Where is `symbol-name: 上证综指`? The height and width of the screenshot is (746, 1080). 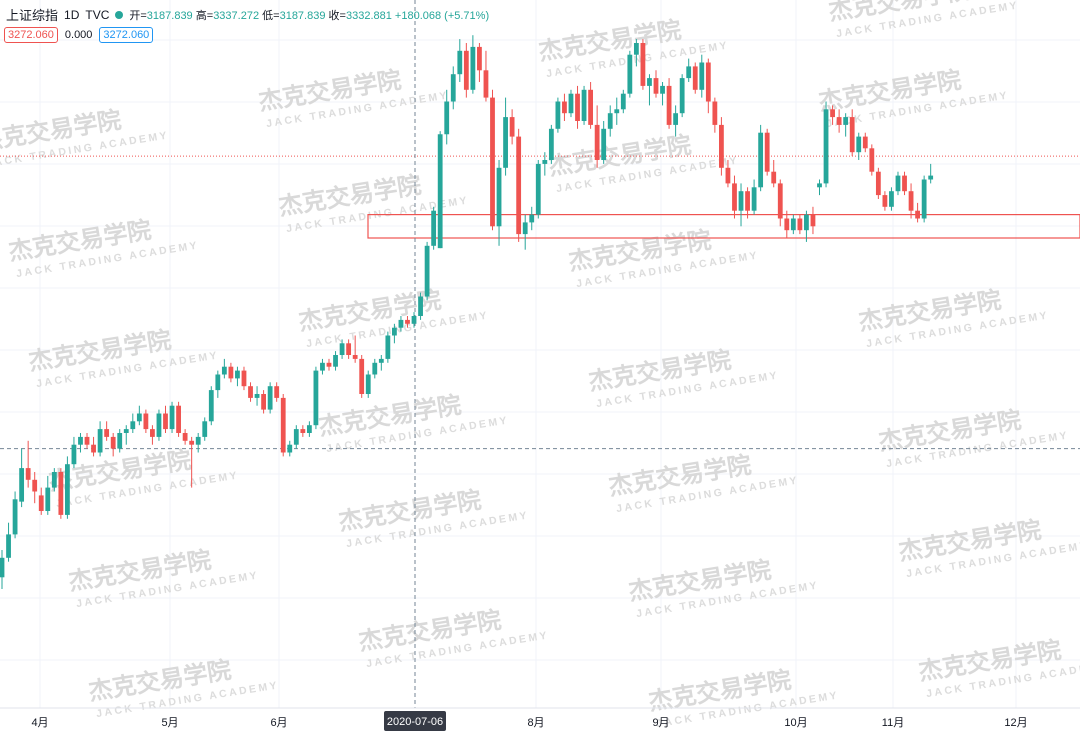
symbol-name: 上证综指 is located at coordinates (32, 15).